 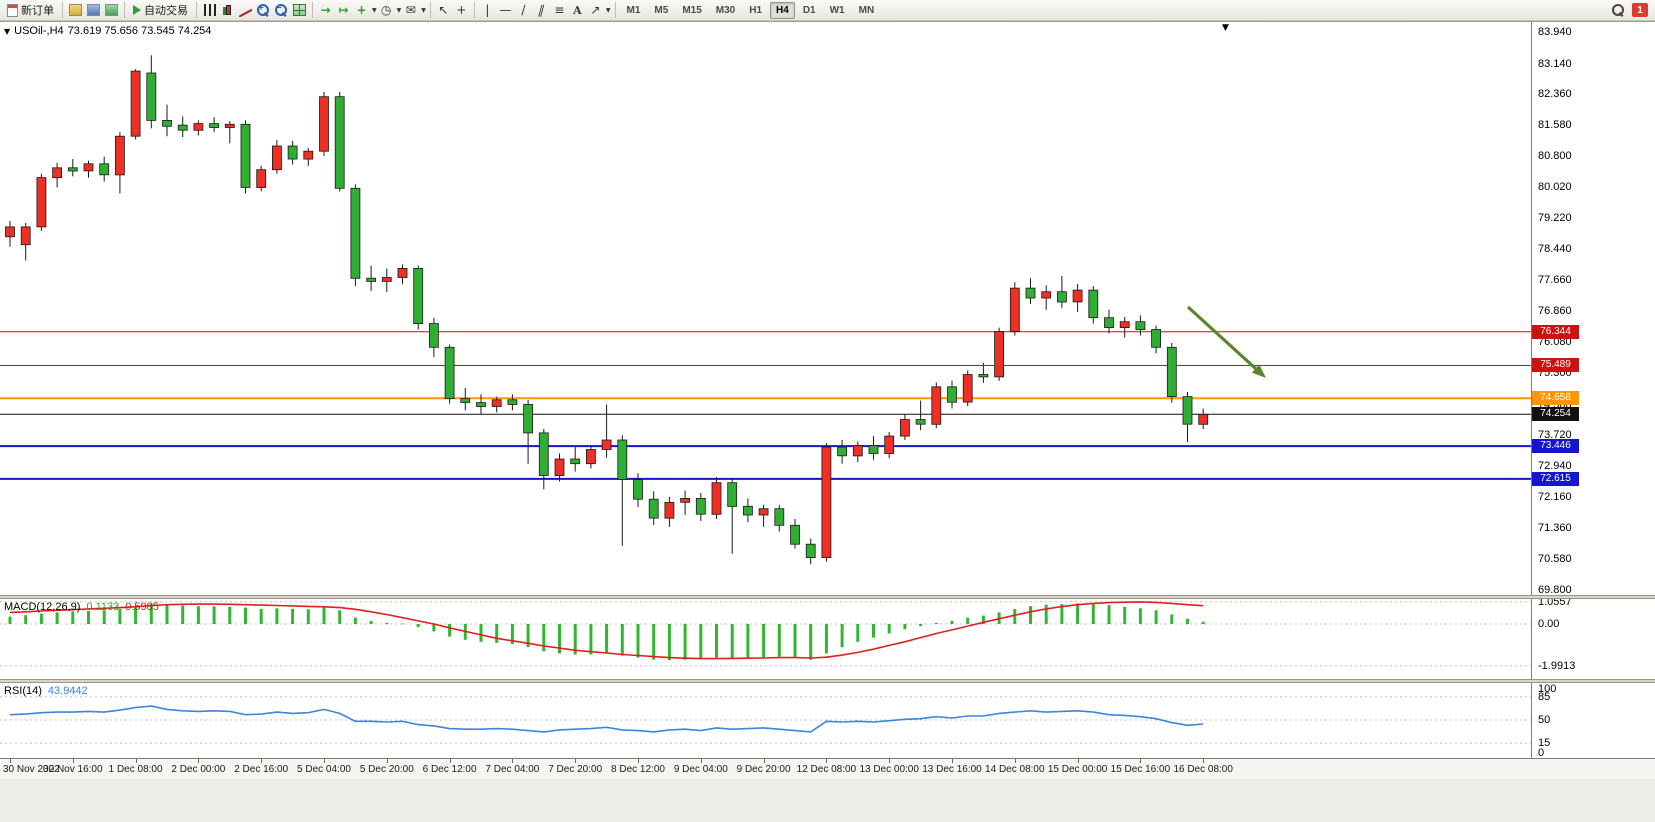 I want to click on bar-chart-icon, so click(x=209, y=10).